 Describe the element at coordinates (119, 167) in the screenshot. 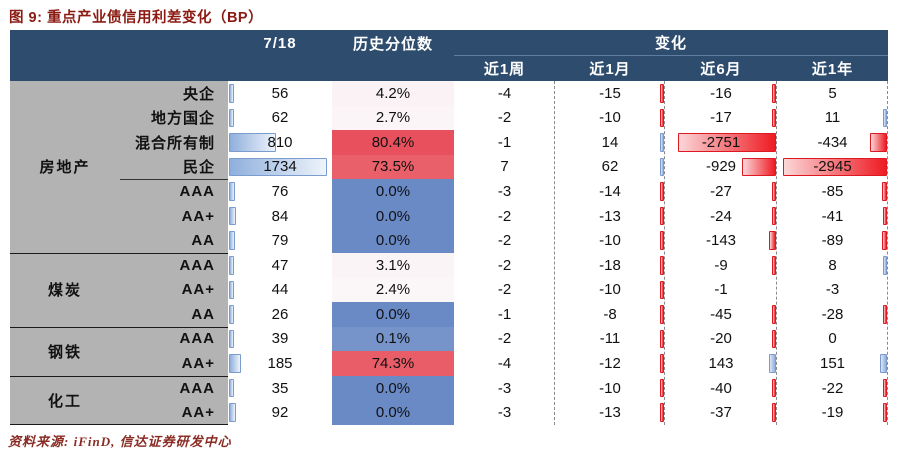

I see `row-label: 民企` at that location.